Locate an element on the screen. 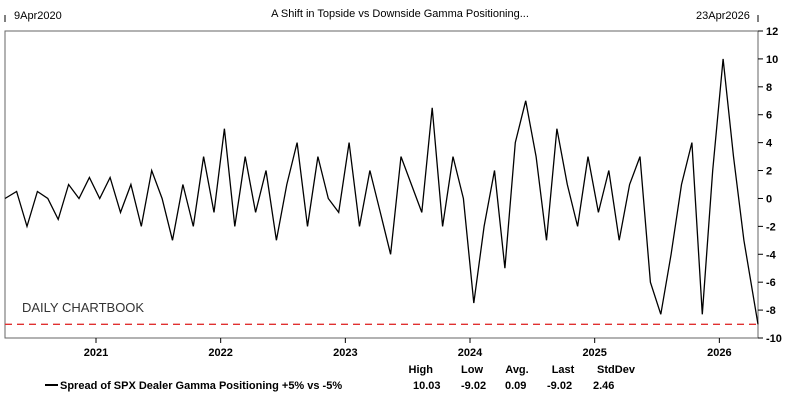  x-tick-label: 2024 is located at coordinates (470, 353).